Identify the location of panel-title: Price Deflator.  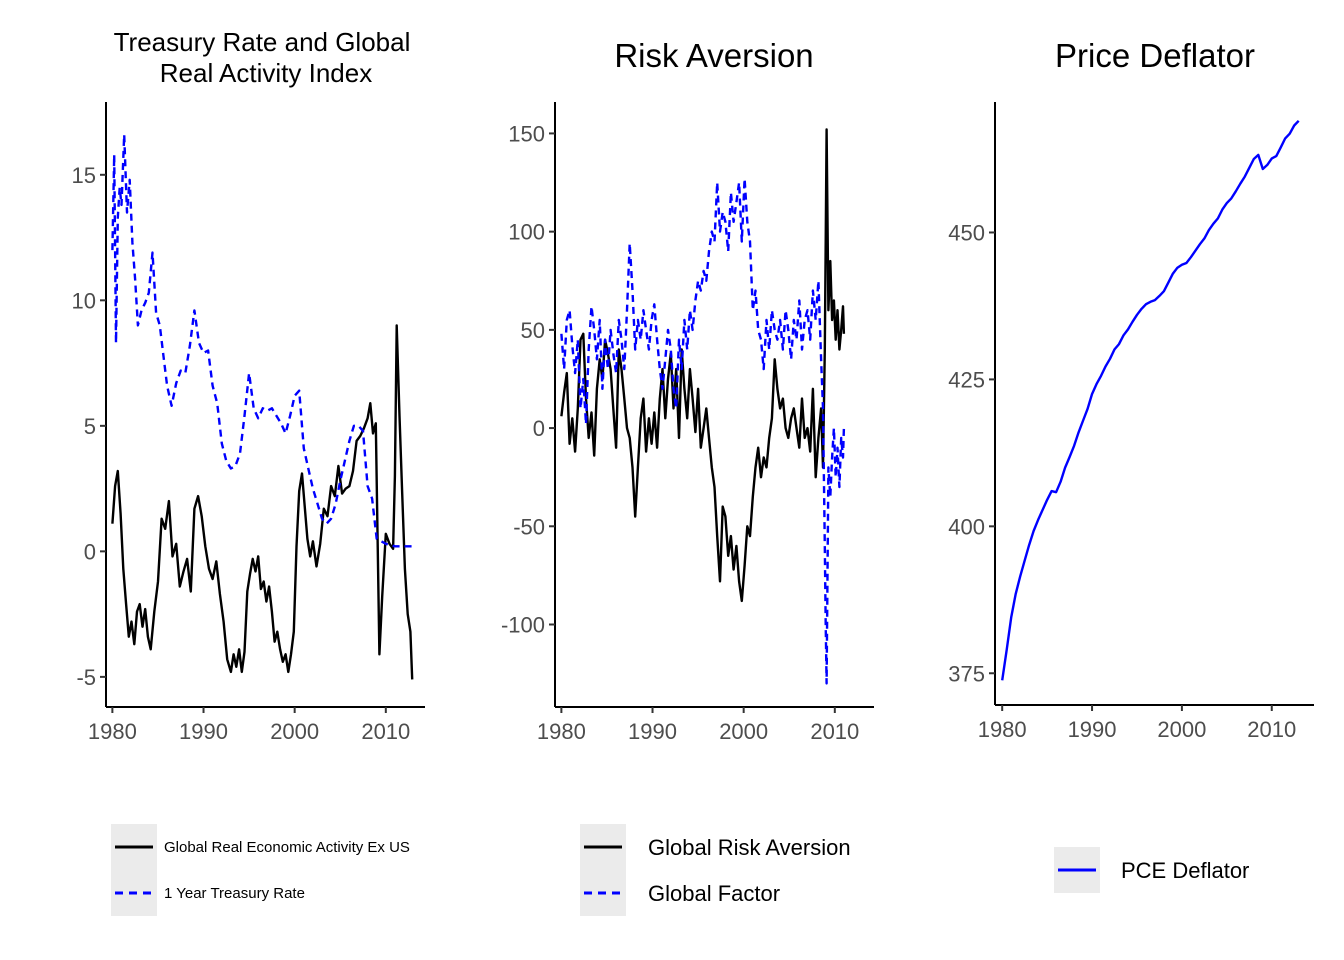
(1155, 55).